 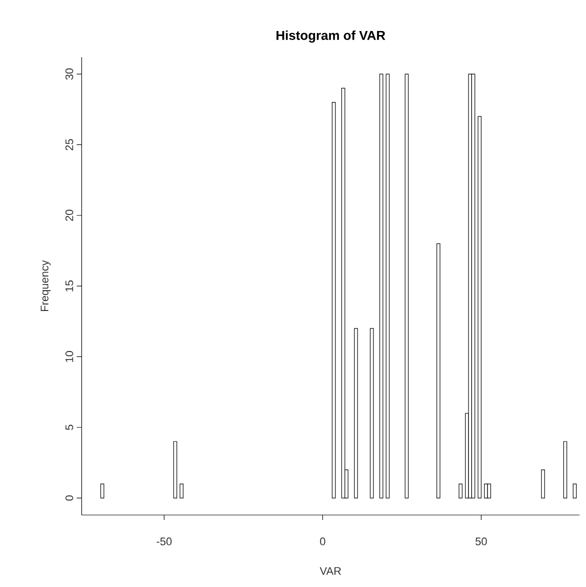 I want to click on x-axis-title: VAR, so click(x=330, y=571).